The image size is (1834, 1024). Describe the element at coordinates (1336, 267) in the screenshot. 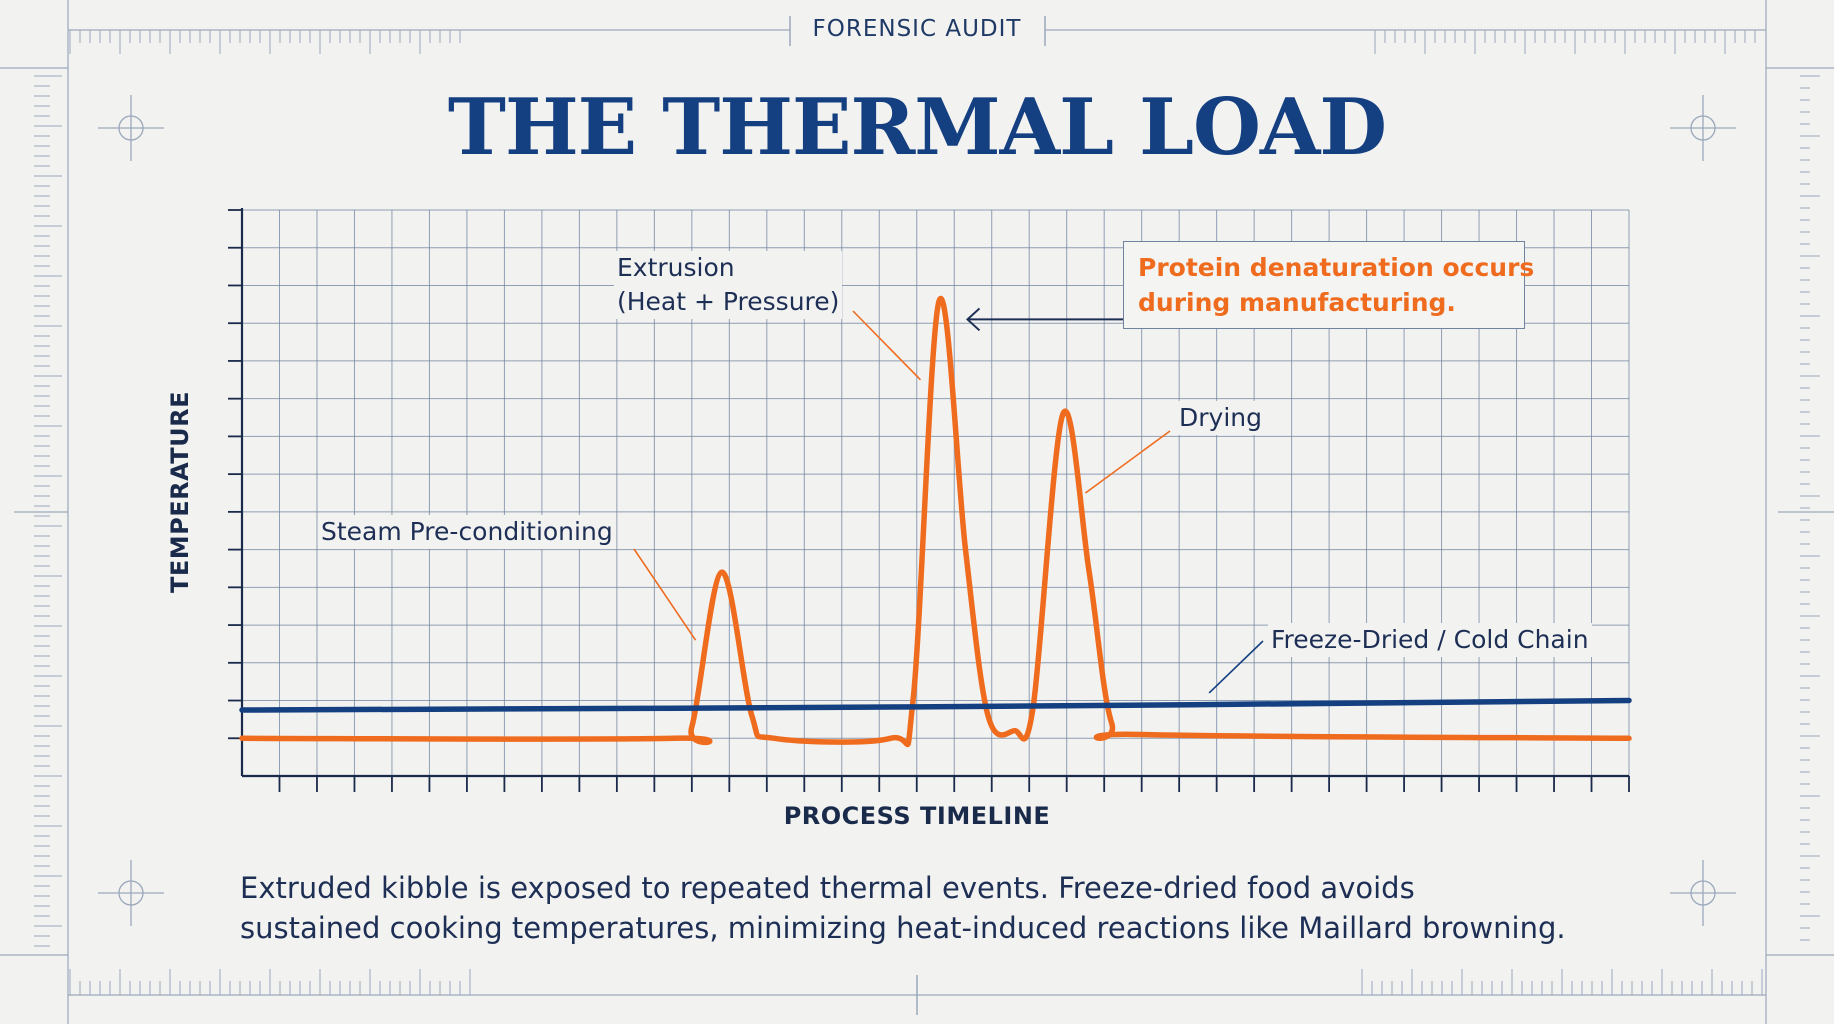

I see `callout-line1: Protein denaturation occurs` at that location.